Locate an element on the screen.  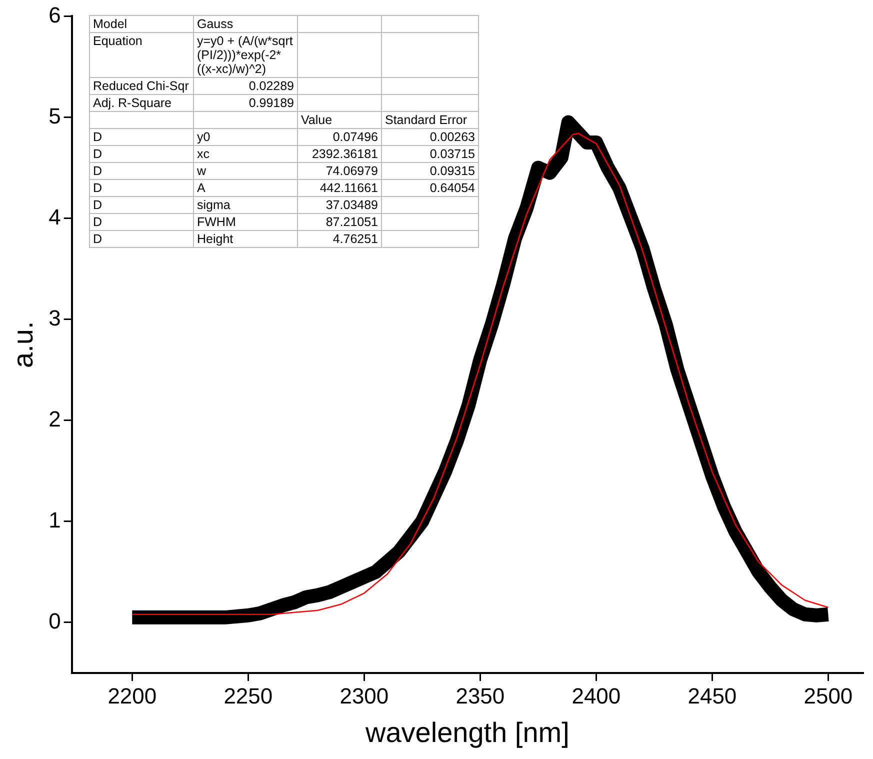
annotation: Reduced Chi-Sqr is located at coordinates (142, 86).